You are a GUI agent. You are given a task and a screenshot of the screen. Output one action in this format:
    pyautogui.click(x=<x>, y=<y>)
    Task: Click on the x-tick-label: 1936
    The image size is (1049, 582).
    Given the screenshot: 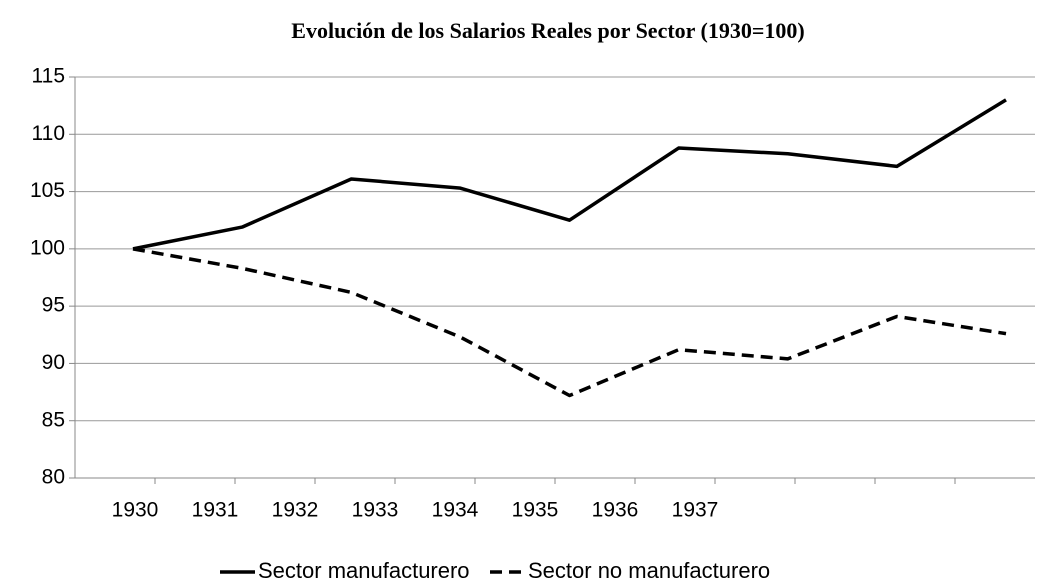 What is the action you would take?
    pyautogui.click(x=615, y=510)
    